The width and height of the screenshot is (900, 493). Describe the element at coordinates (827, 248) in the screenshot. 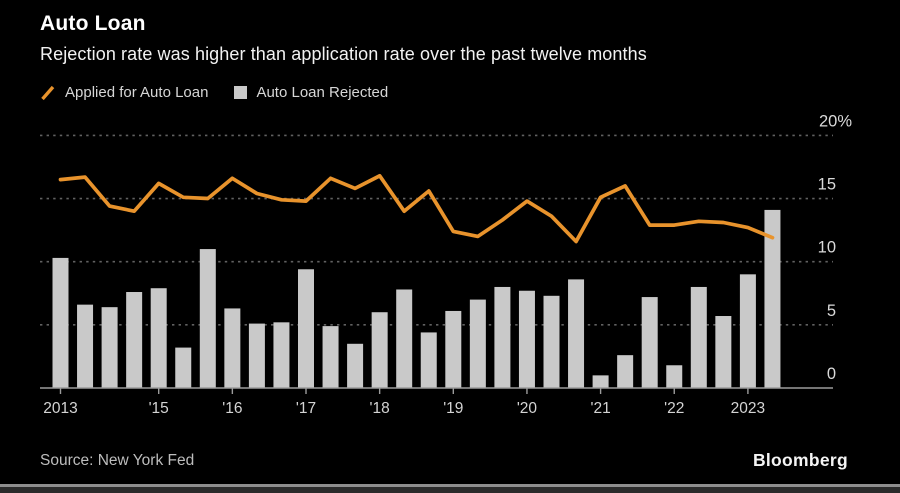

I see `y-axis-label: 10` at that location.